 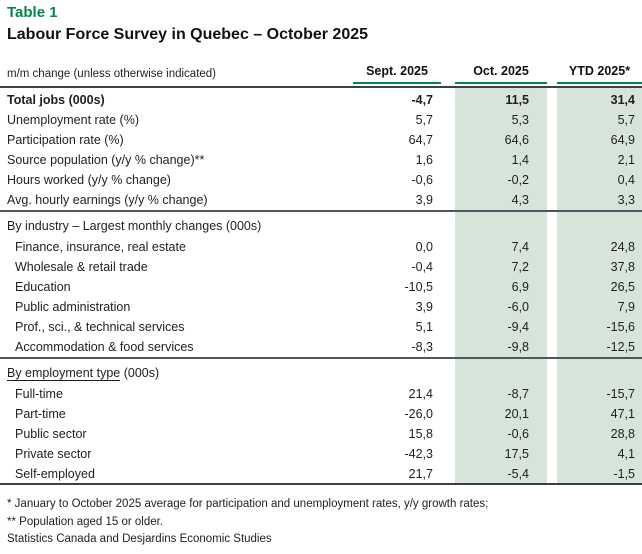 I want to click on row-label: Source population (y/y % change)**, so click(x=106, y=160).